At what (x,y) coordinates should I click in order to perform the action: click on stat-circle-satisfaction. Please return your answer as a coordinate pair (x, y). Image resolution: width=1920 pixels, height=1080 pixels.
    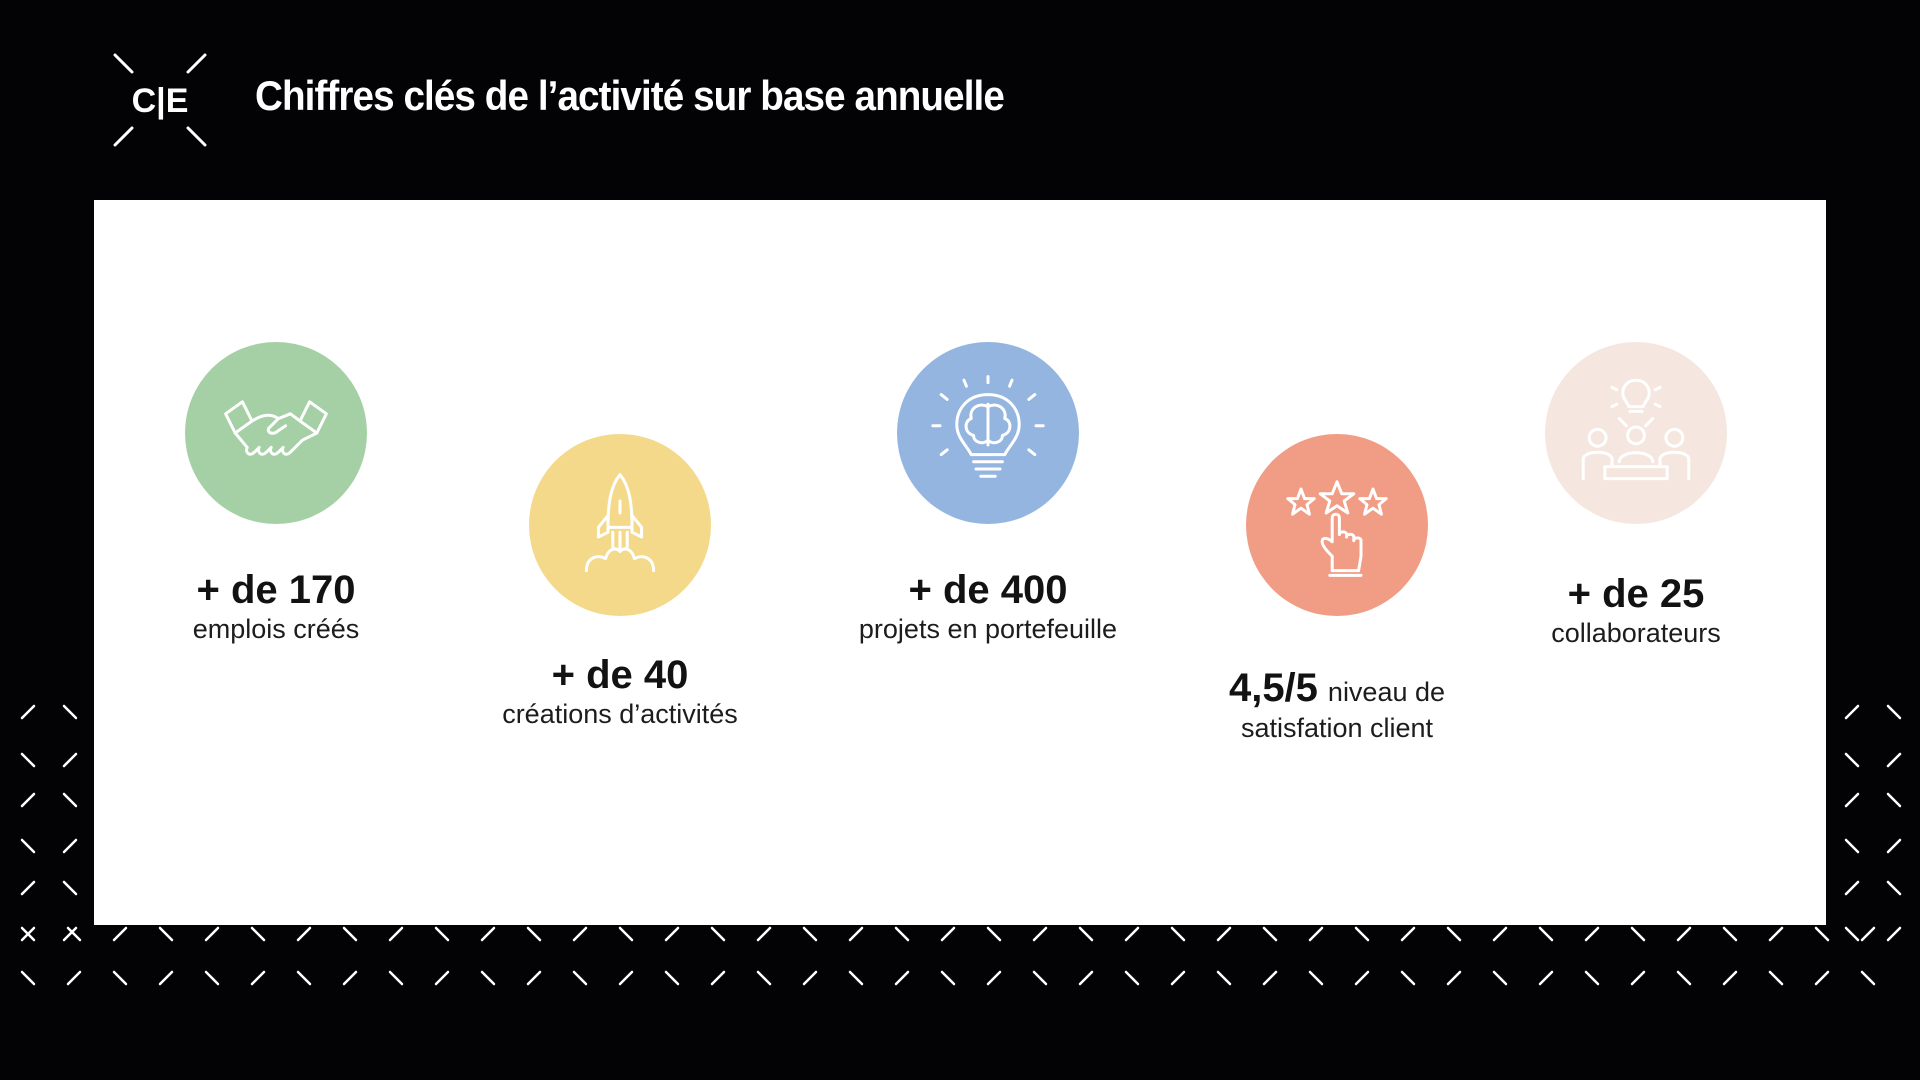
    Looking at the image, I should click on (1337, 525).